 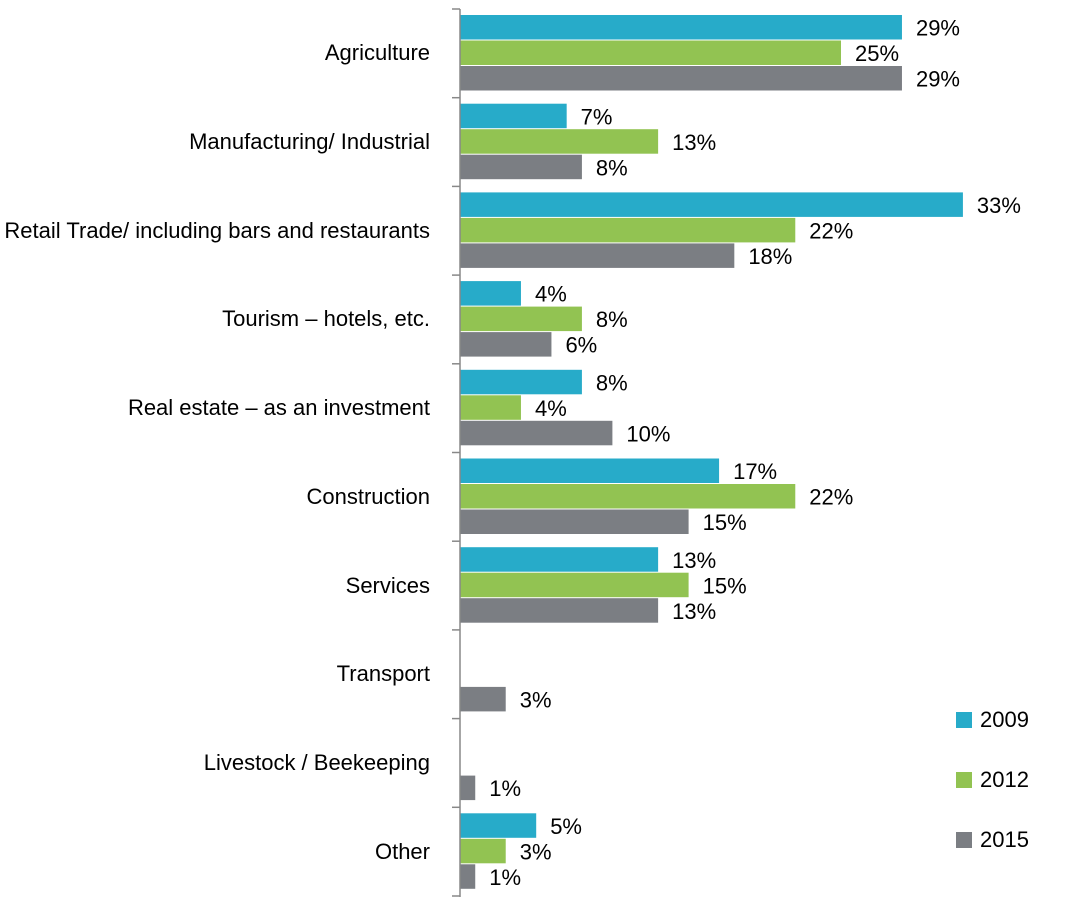 What do you see at coordinates (316, 762) in the screenshot?
I see `category-label: Livestock / Beekeeping` at bounding box center [316, 762].